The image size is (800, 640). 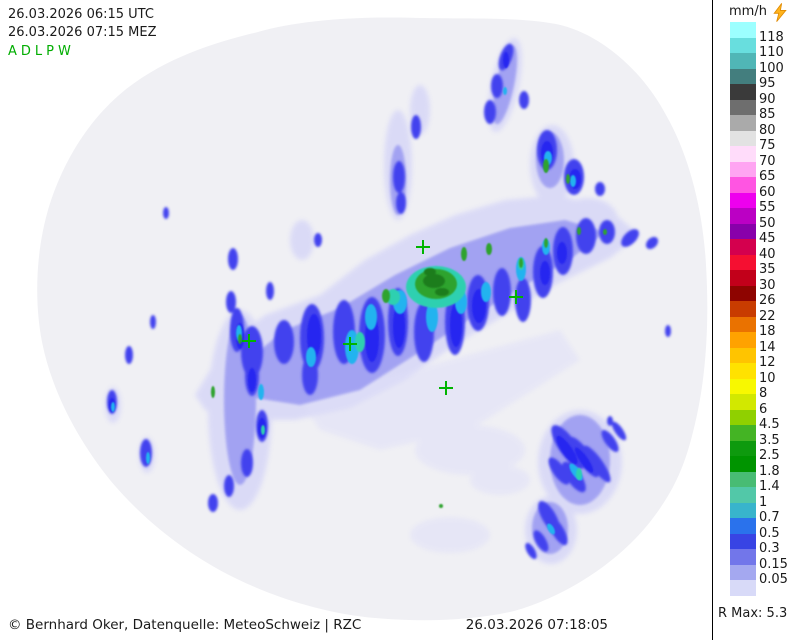 I want to click on legend-tick-label: 8, so click(x=763, y=393).